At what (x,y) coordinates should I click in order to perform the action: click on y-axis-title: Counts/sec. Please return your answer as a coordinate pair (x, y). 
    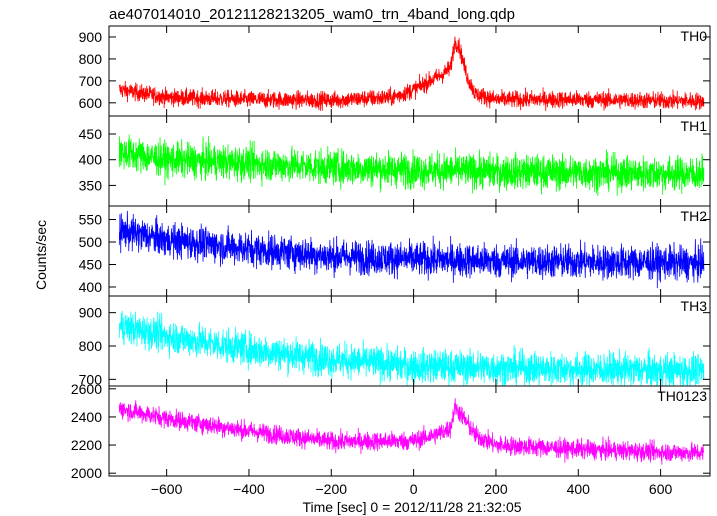
    Looking at the image, I should click on (41, 255).